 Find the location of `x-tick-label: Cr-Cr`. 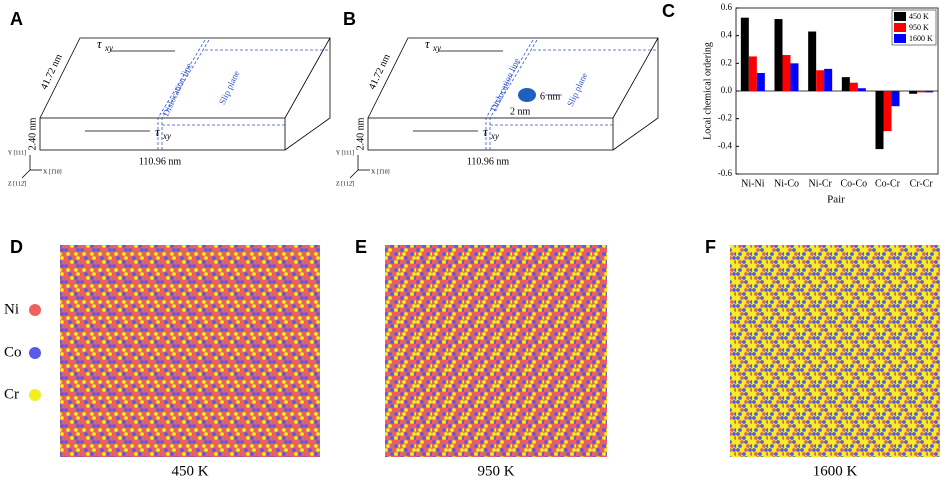

x-tick-label: Cr-Cr is located at coordinates (922, 183).